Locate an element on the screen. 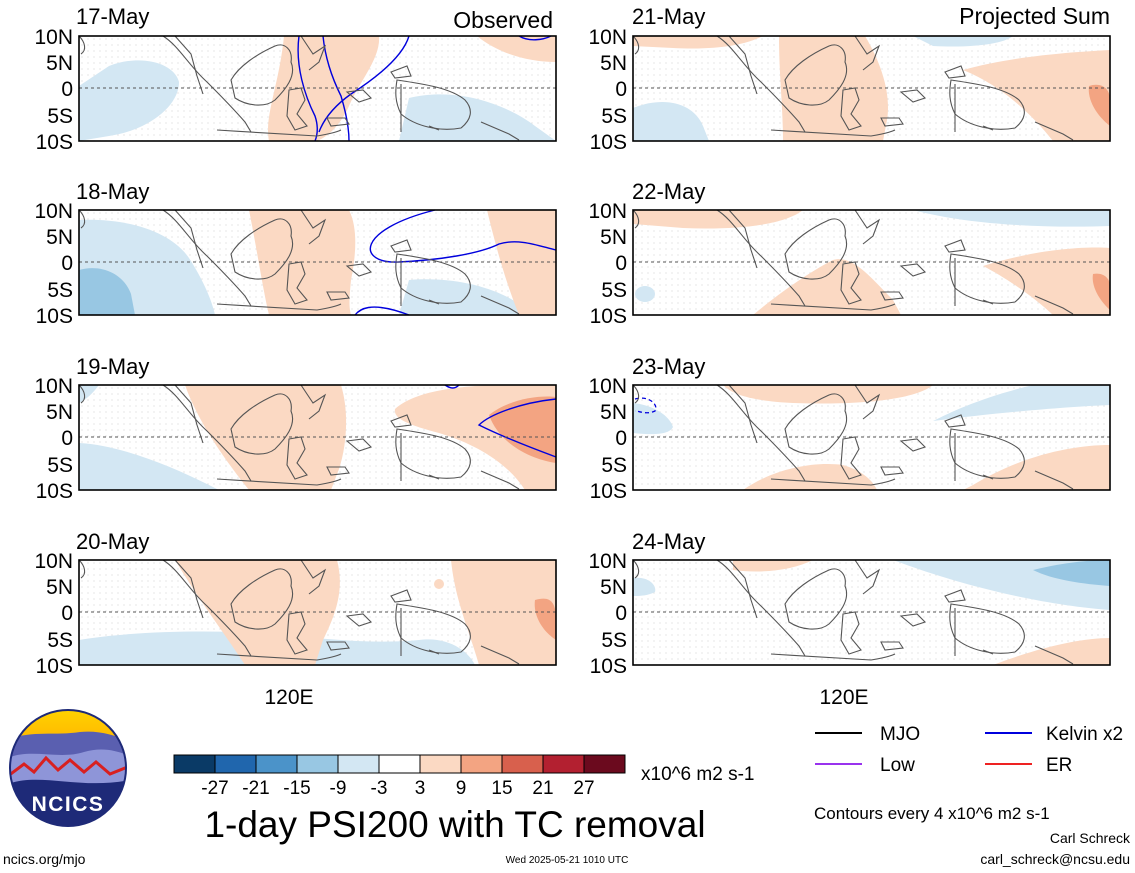  ncics-logo: NCICS is located at coordinates (68, 768).